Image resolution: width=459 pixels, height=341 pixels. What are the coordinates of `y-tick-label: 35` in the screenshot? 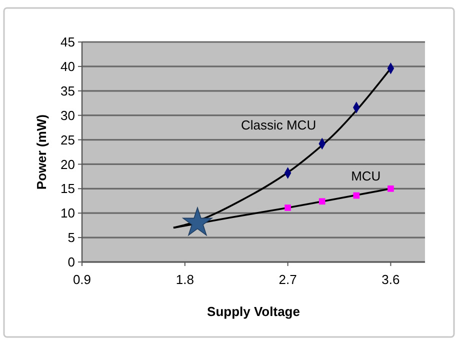 It's located at (67, 90).